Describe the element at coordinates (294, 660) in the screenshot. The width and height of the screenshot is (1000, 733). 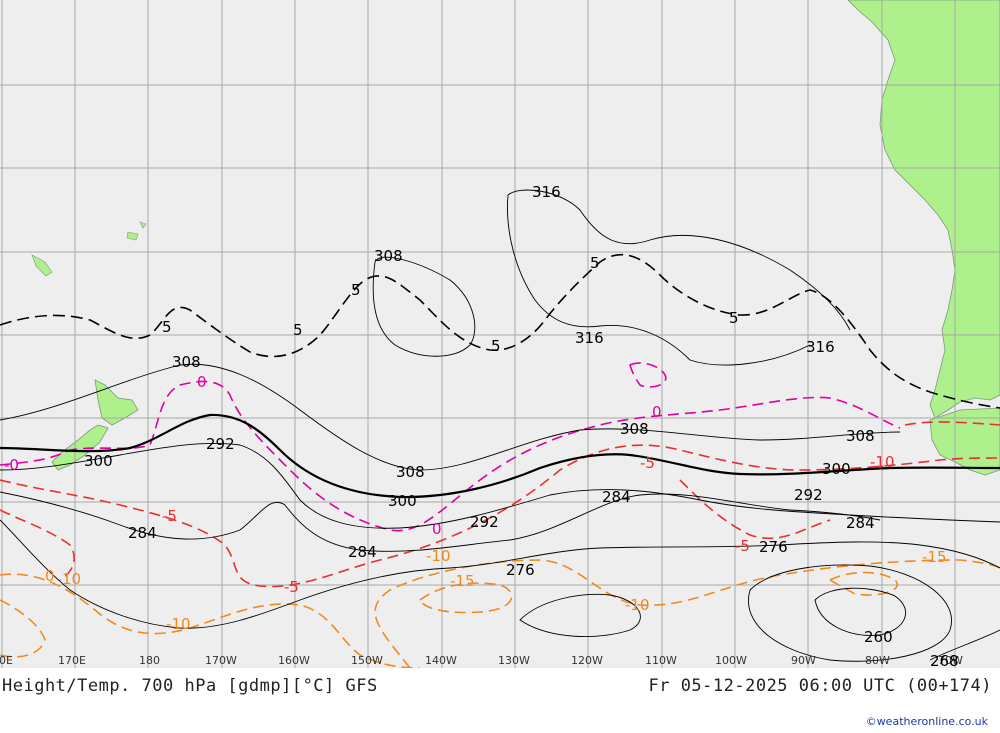
I see `tick-label: 160W` at that location.